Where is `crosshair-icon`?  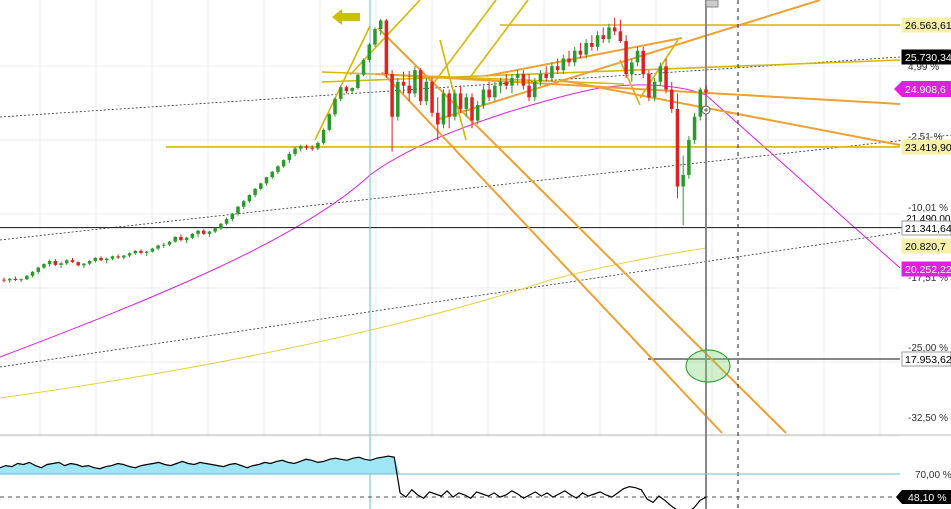
crosshair-icon is located at coordinates (706, 110).